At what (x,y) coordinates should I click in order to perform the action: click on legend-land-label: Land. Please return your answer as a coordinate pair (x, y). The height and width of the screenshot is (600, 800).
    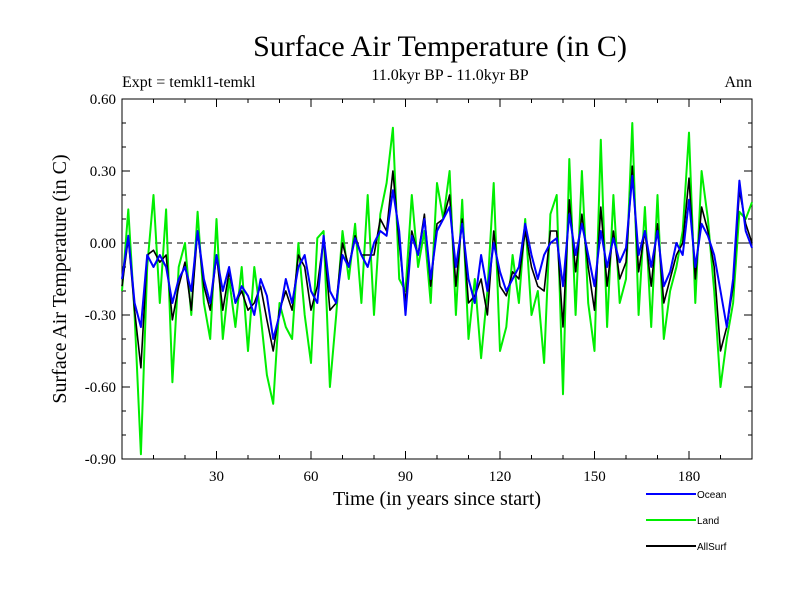
    Looking at the image, I should click on (708, 521).